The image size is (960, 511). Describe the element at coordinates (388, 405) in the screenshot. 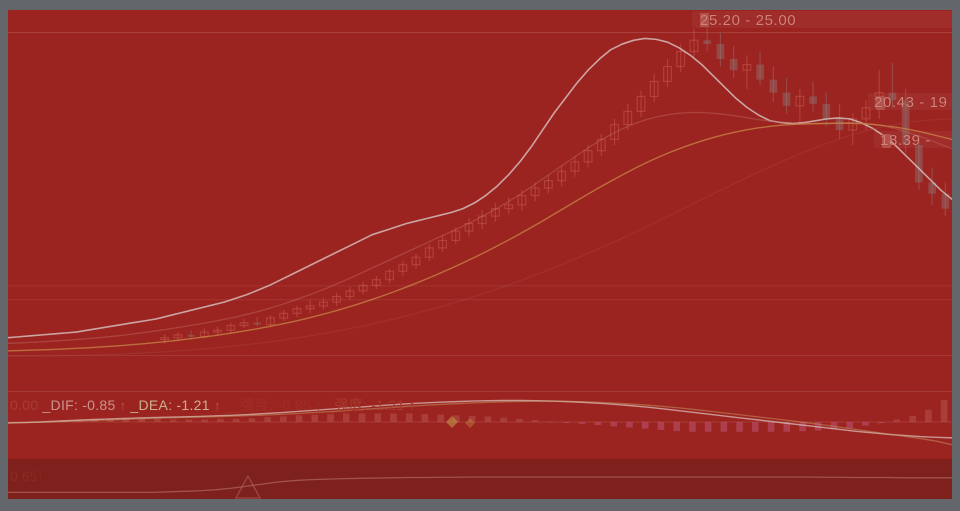

I see `macd-strength2-value: -1.21` at that location.